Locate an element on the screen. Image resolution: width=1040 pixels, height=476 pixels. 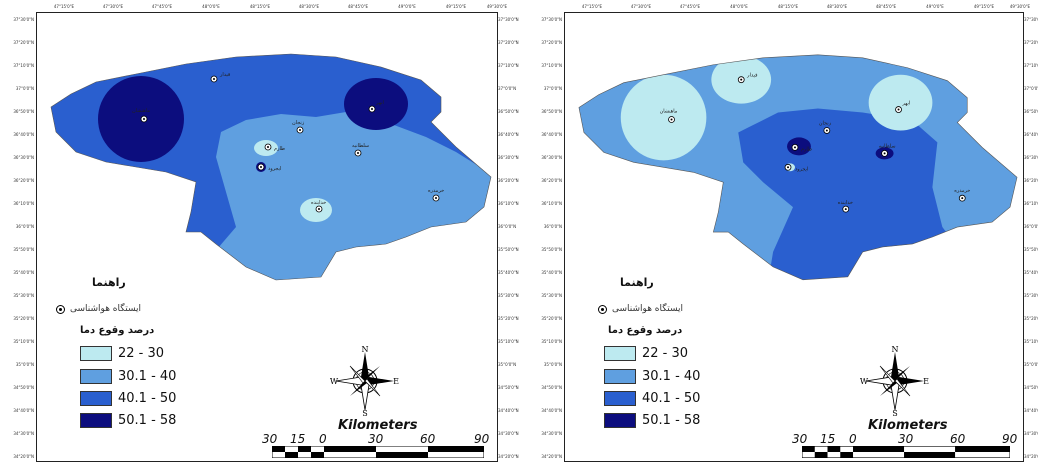
station-symbol-icon is located at coordinates (602, 309).